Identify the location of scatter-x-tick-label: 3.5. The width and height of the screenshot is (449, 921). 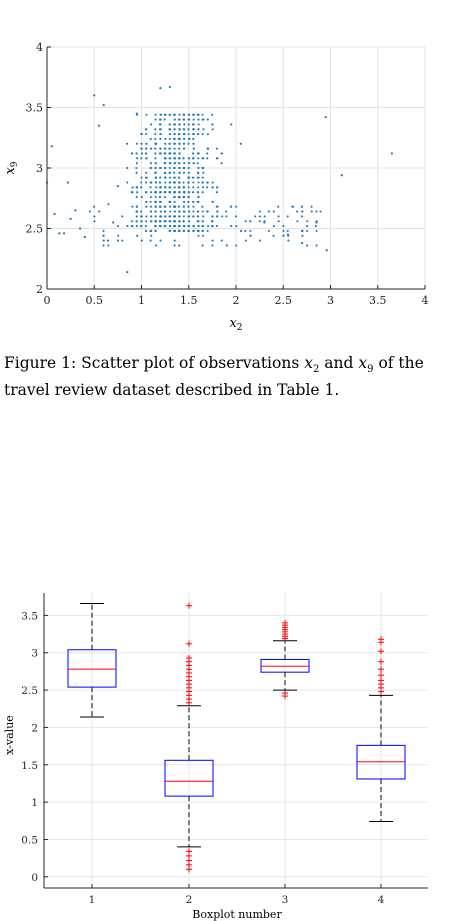
(378, 300).